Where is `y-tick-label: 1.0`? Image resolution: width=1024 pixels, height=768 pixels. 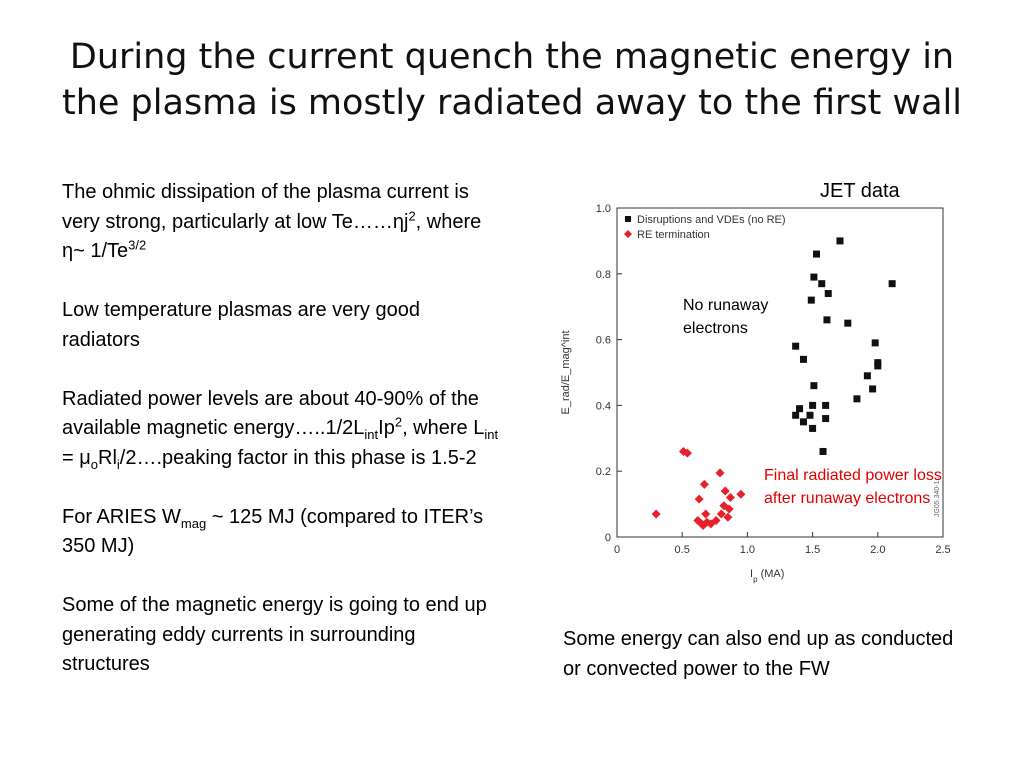
y-tick-label: 1.0 is located at coordinates (603, 209).